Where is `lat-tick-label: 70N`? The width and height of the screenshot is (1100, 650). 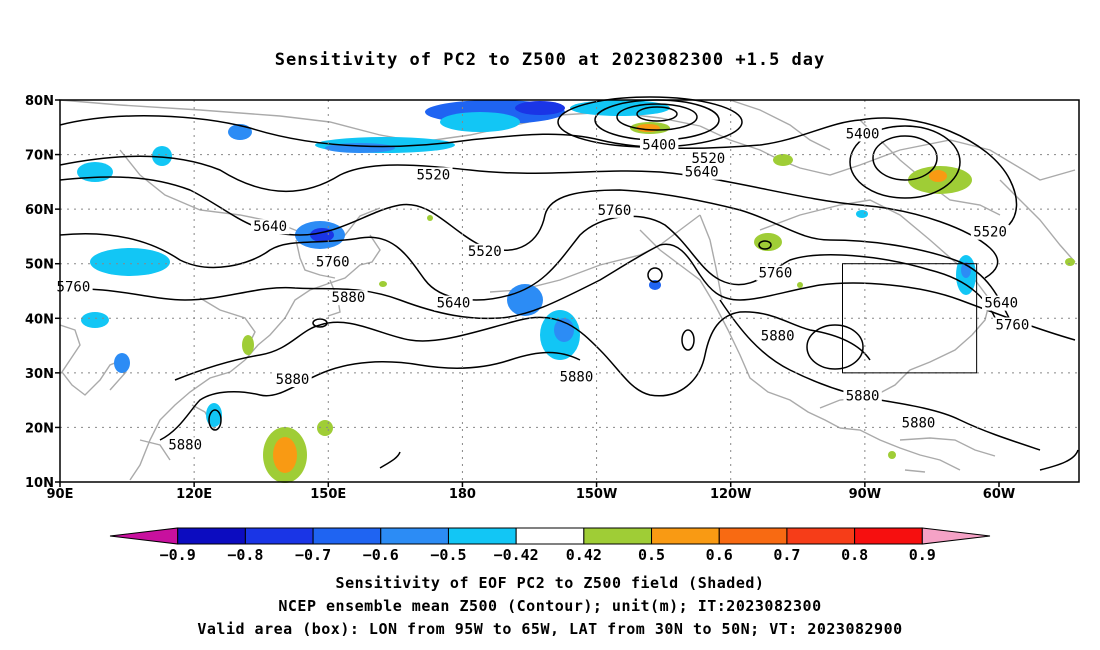
lat-tick-label: 70N is located at coordinates (39, 156).